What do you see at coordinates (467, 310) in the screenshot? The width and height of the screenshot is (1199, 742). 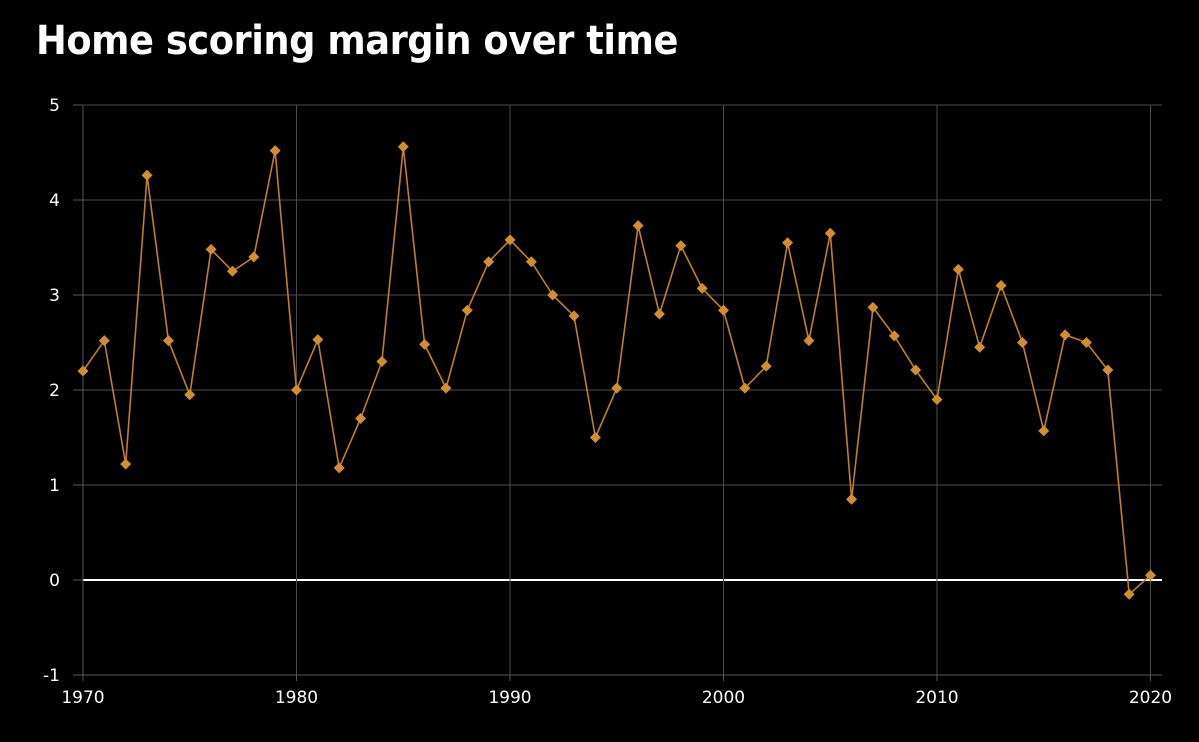 I see `data-point-1988` at bounding box center [467, 310].